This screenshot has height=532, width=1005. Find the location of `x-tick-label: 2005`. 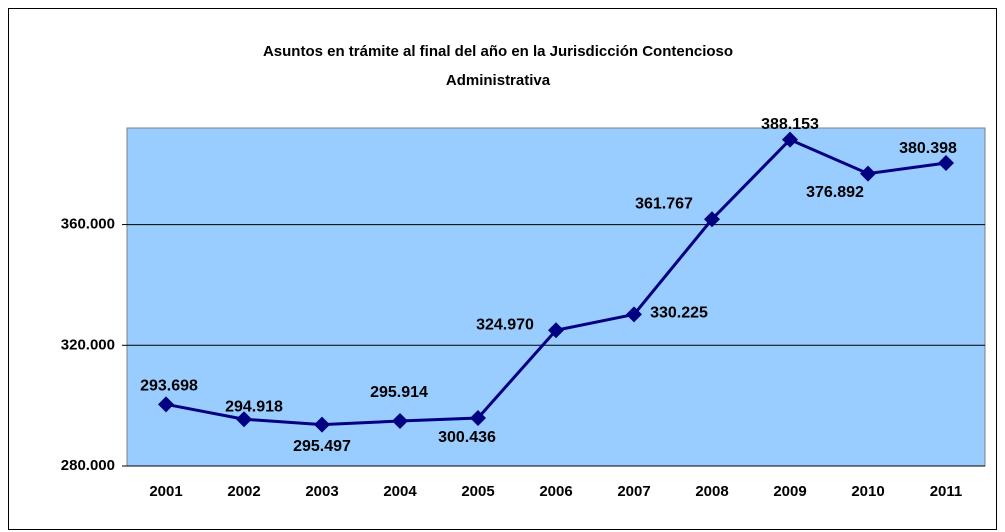

x-tick-label: 2005 is located at coordinates (477, 491).